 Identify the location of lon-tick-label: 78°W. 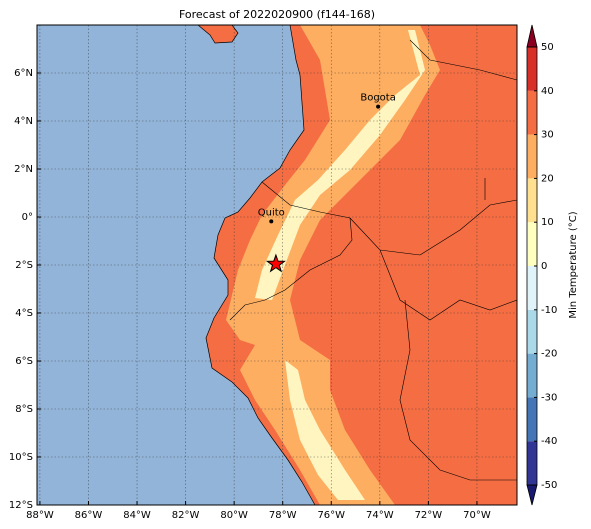
(283, 515).